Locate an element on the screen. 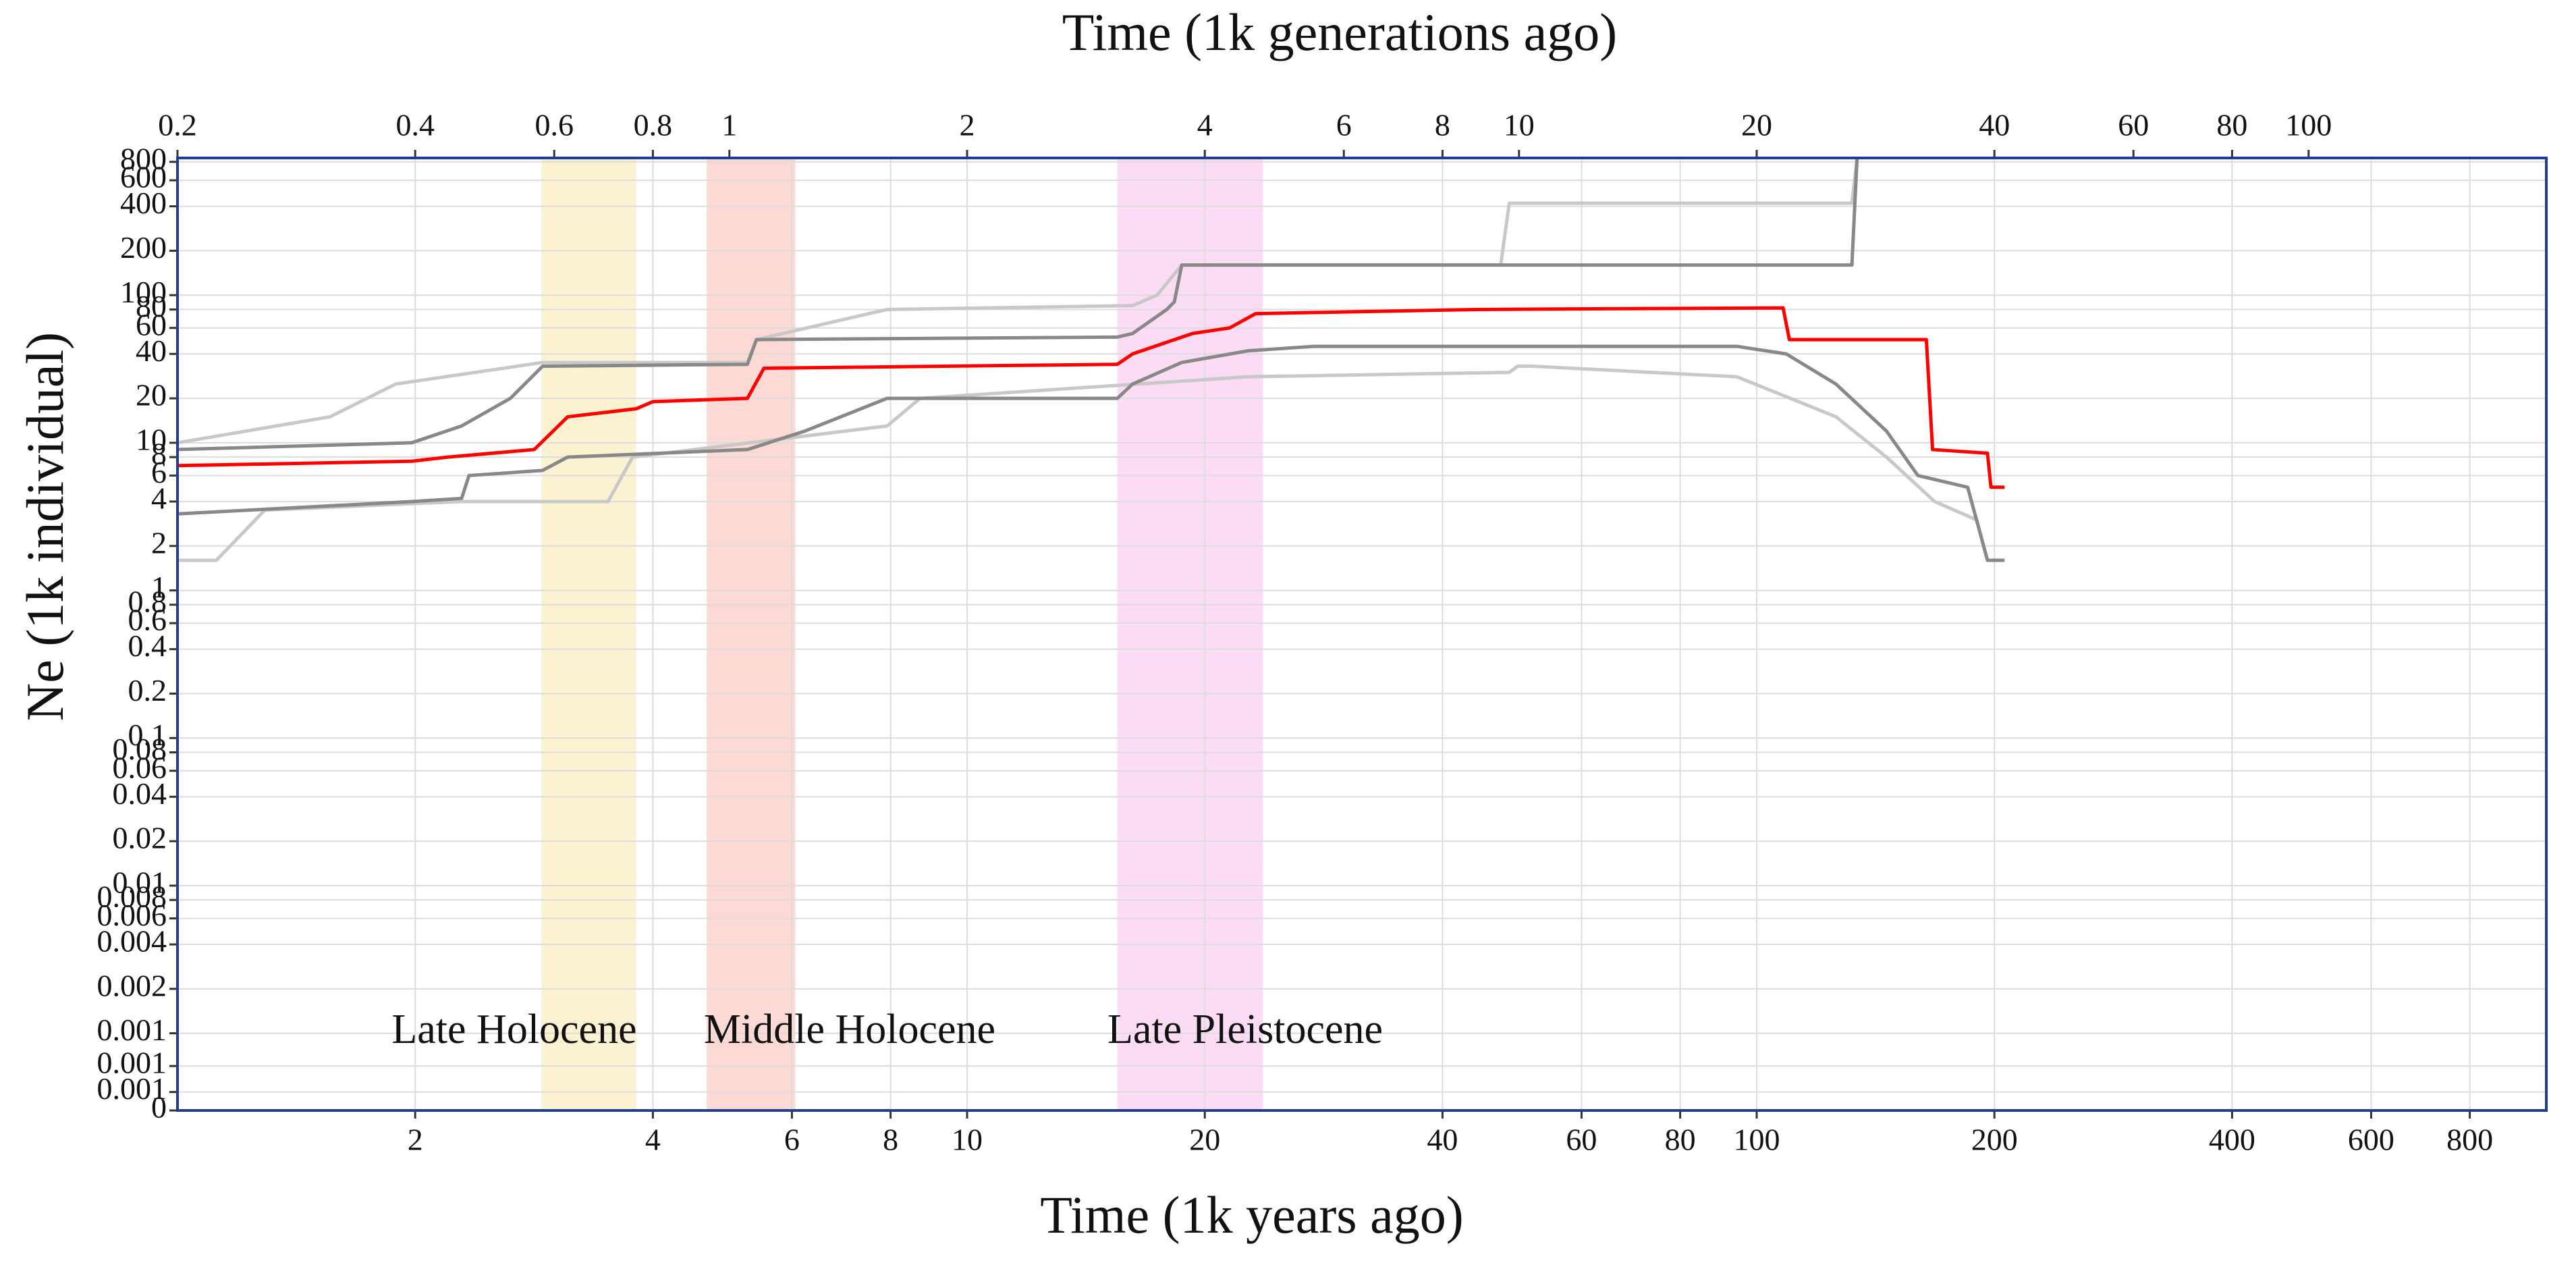  y-tick-label: 40 is located at coordinates (151, 350).